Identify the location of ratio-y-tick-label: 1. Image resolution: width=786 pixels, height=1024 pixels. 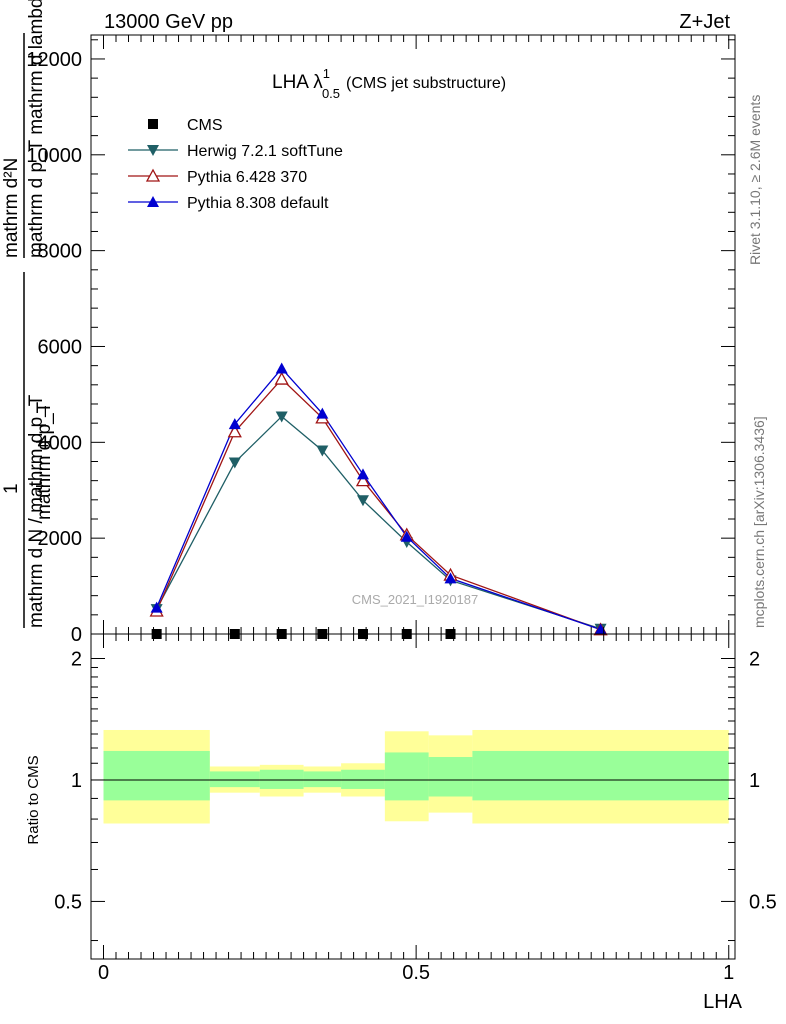
(76, 781).